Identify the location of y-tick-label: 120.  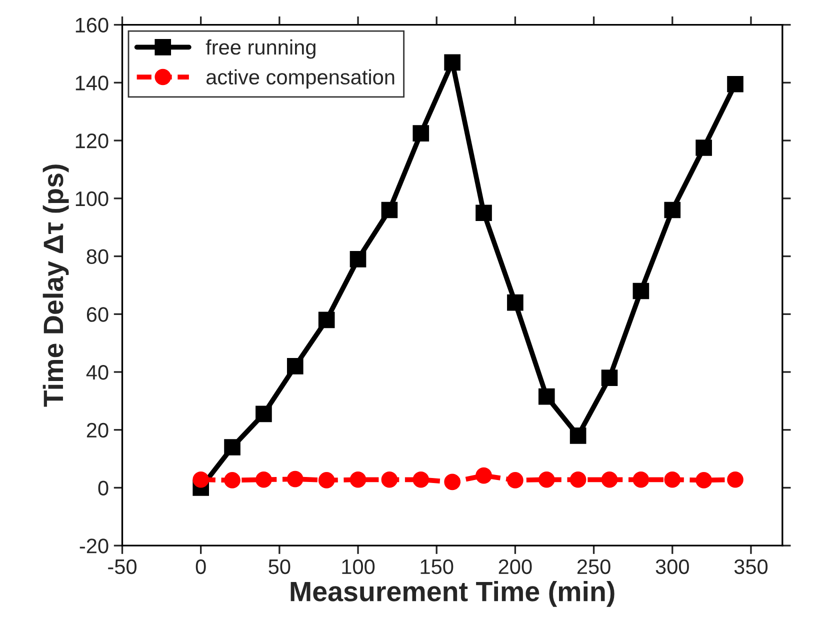
(92, 141).